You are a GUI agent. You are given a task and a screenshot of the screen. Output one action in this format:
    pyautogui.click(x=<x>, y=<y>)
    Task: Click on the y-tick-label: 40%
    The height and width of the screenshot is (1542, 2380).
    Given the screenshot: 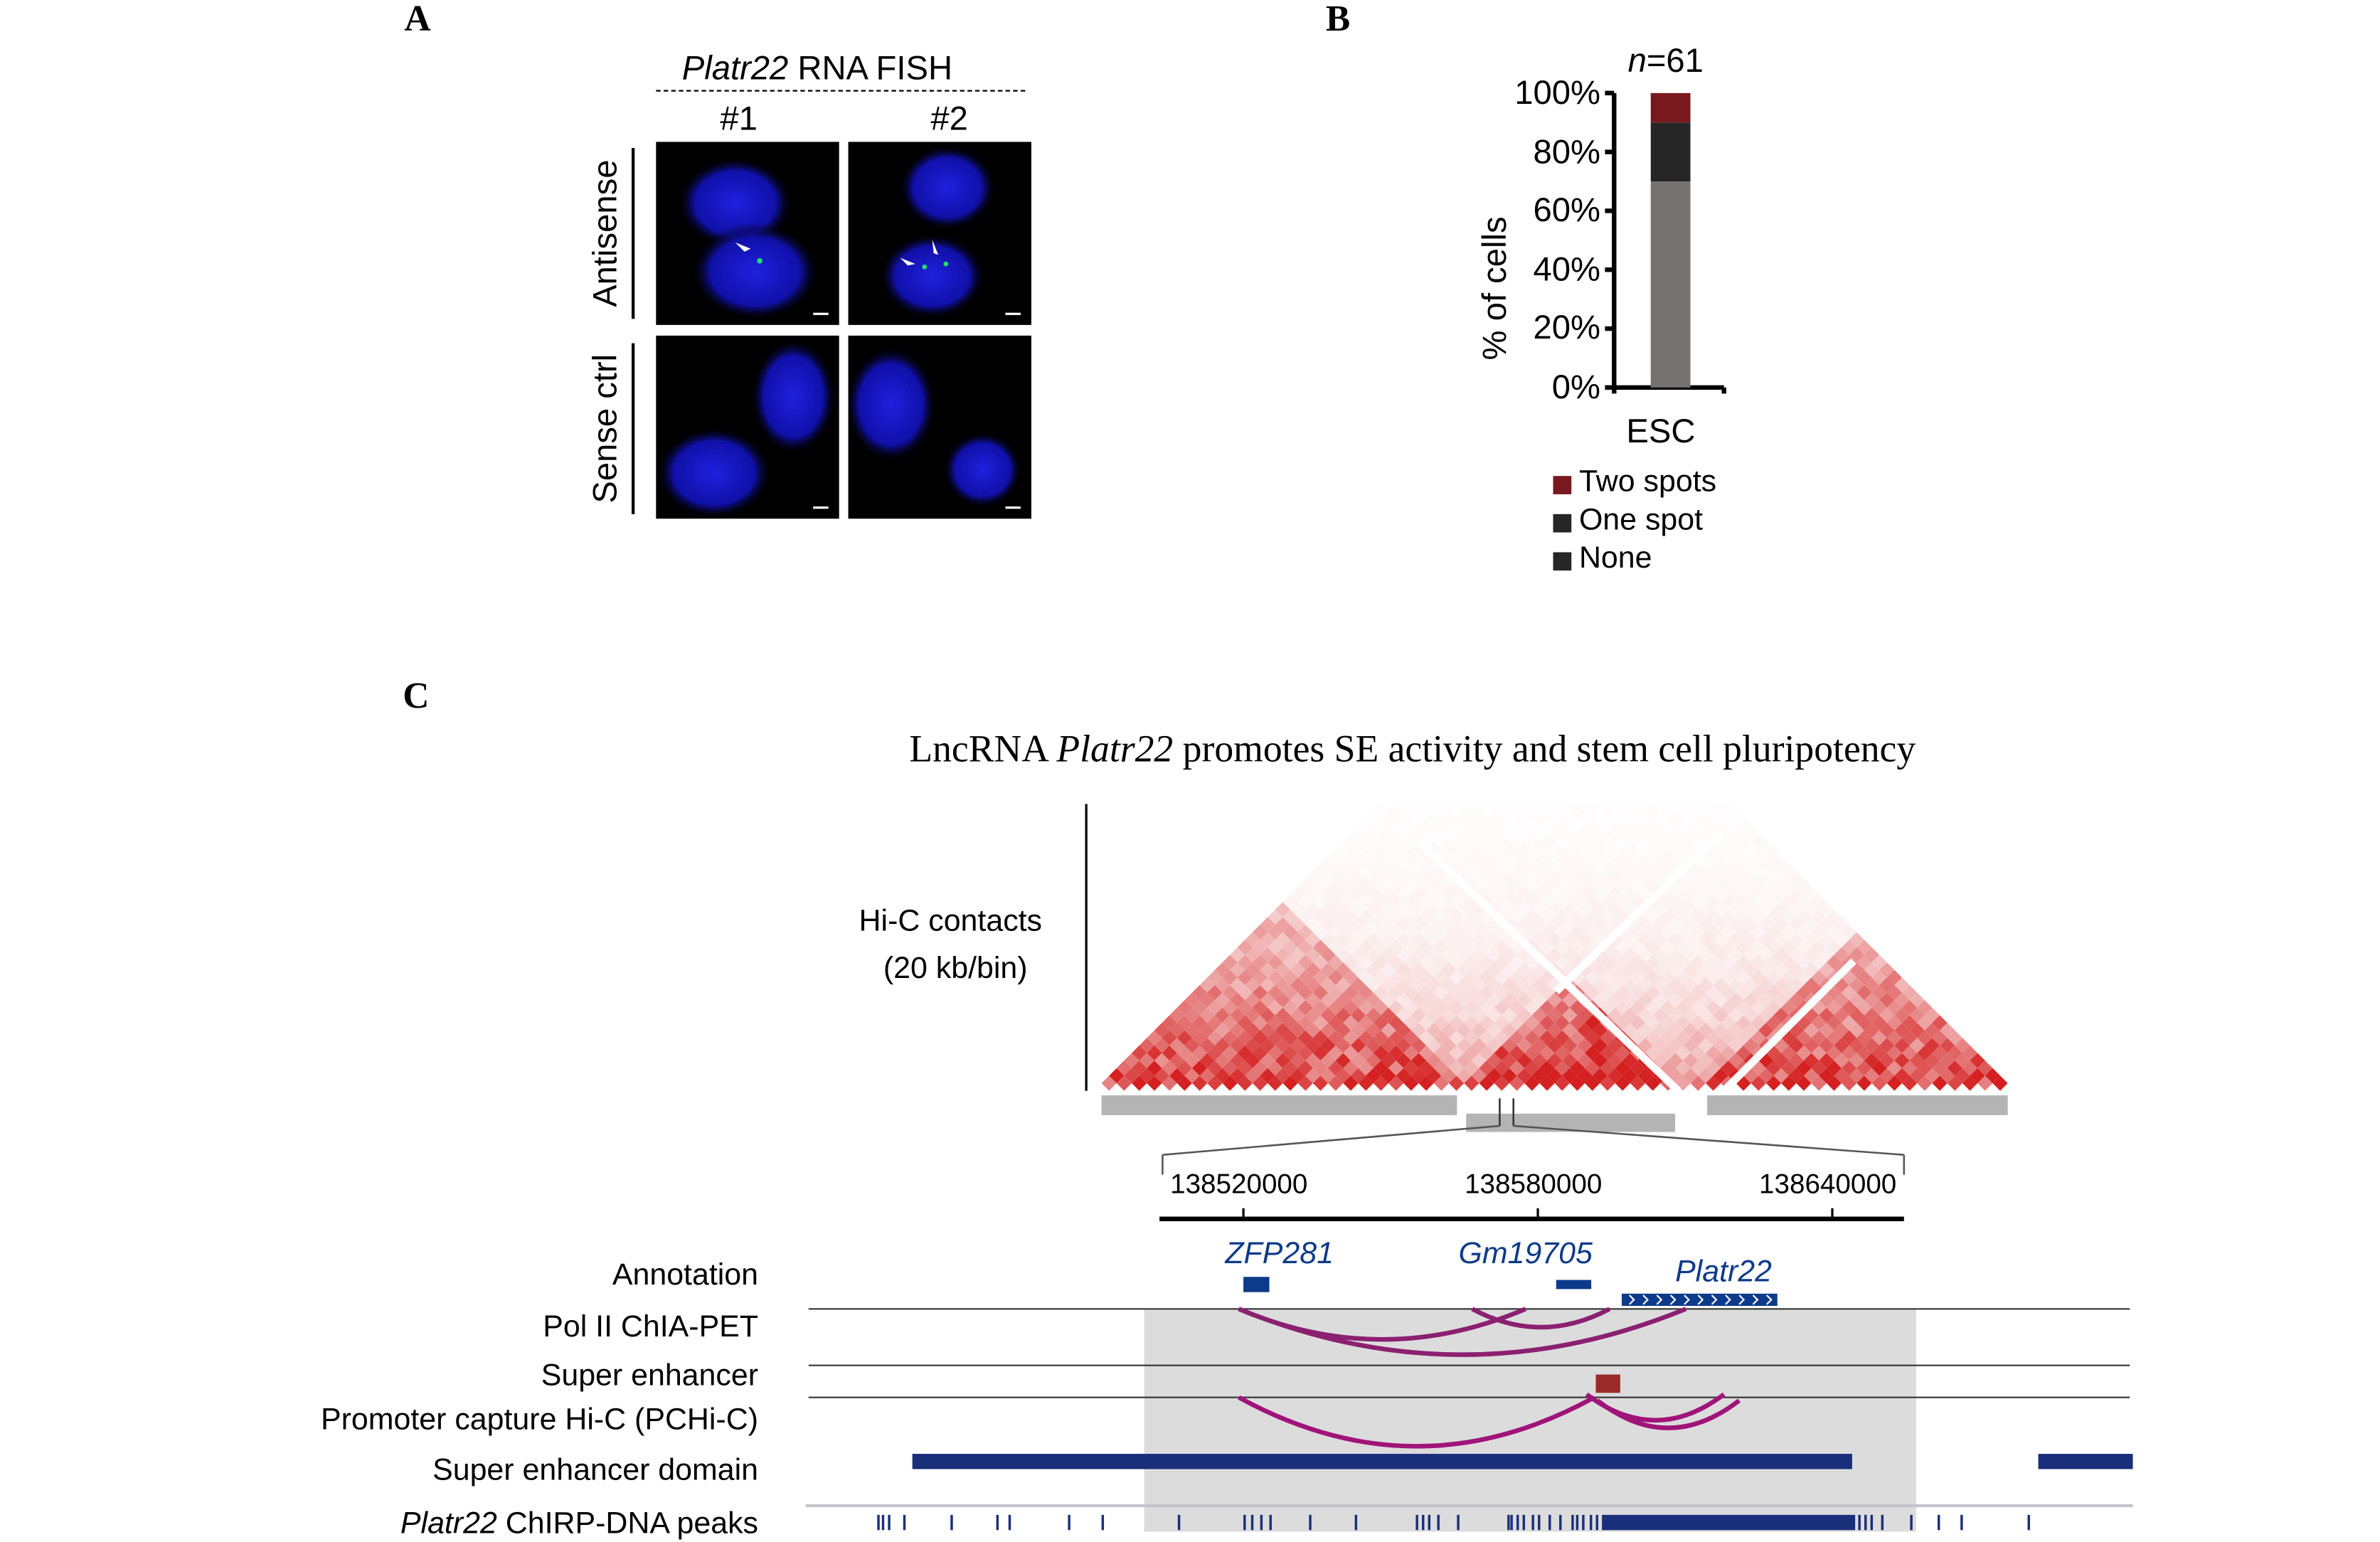 What is the action you would take?
    pyautogui.click(x=1566, y=269)
    